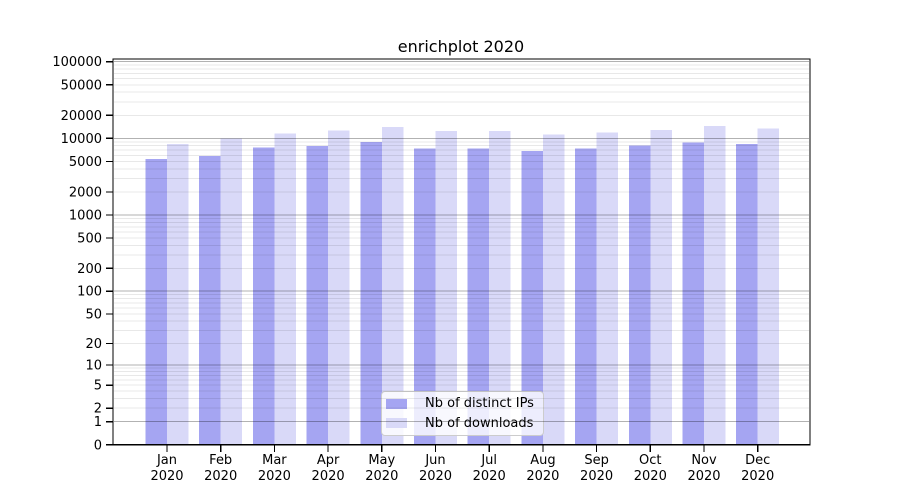  What do you see at coordinates (81, 139) in the screenshot?
I see `y-tick-label: 10000` at bounding box center [81, 139].